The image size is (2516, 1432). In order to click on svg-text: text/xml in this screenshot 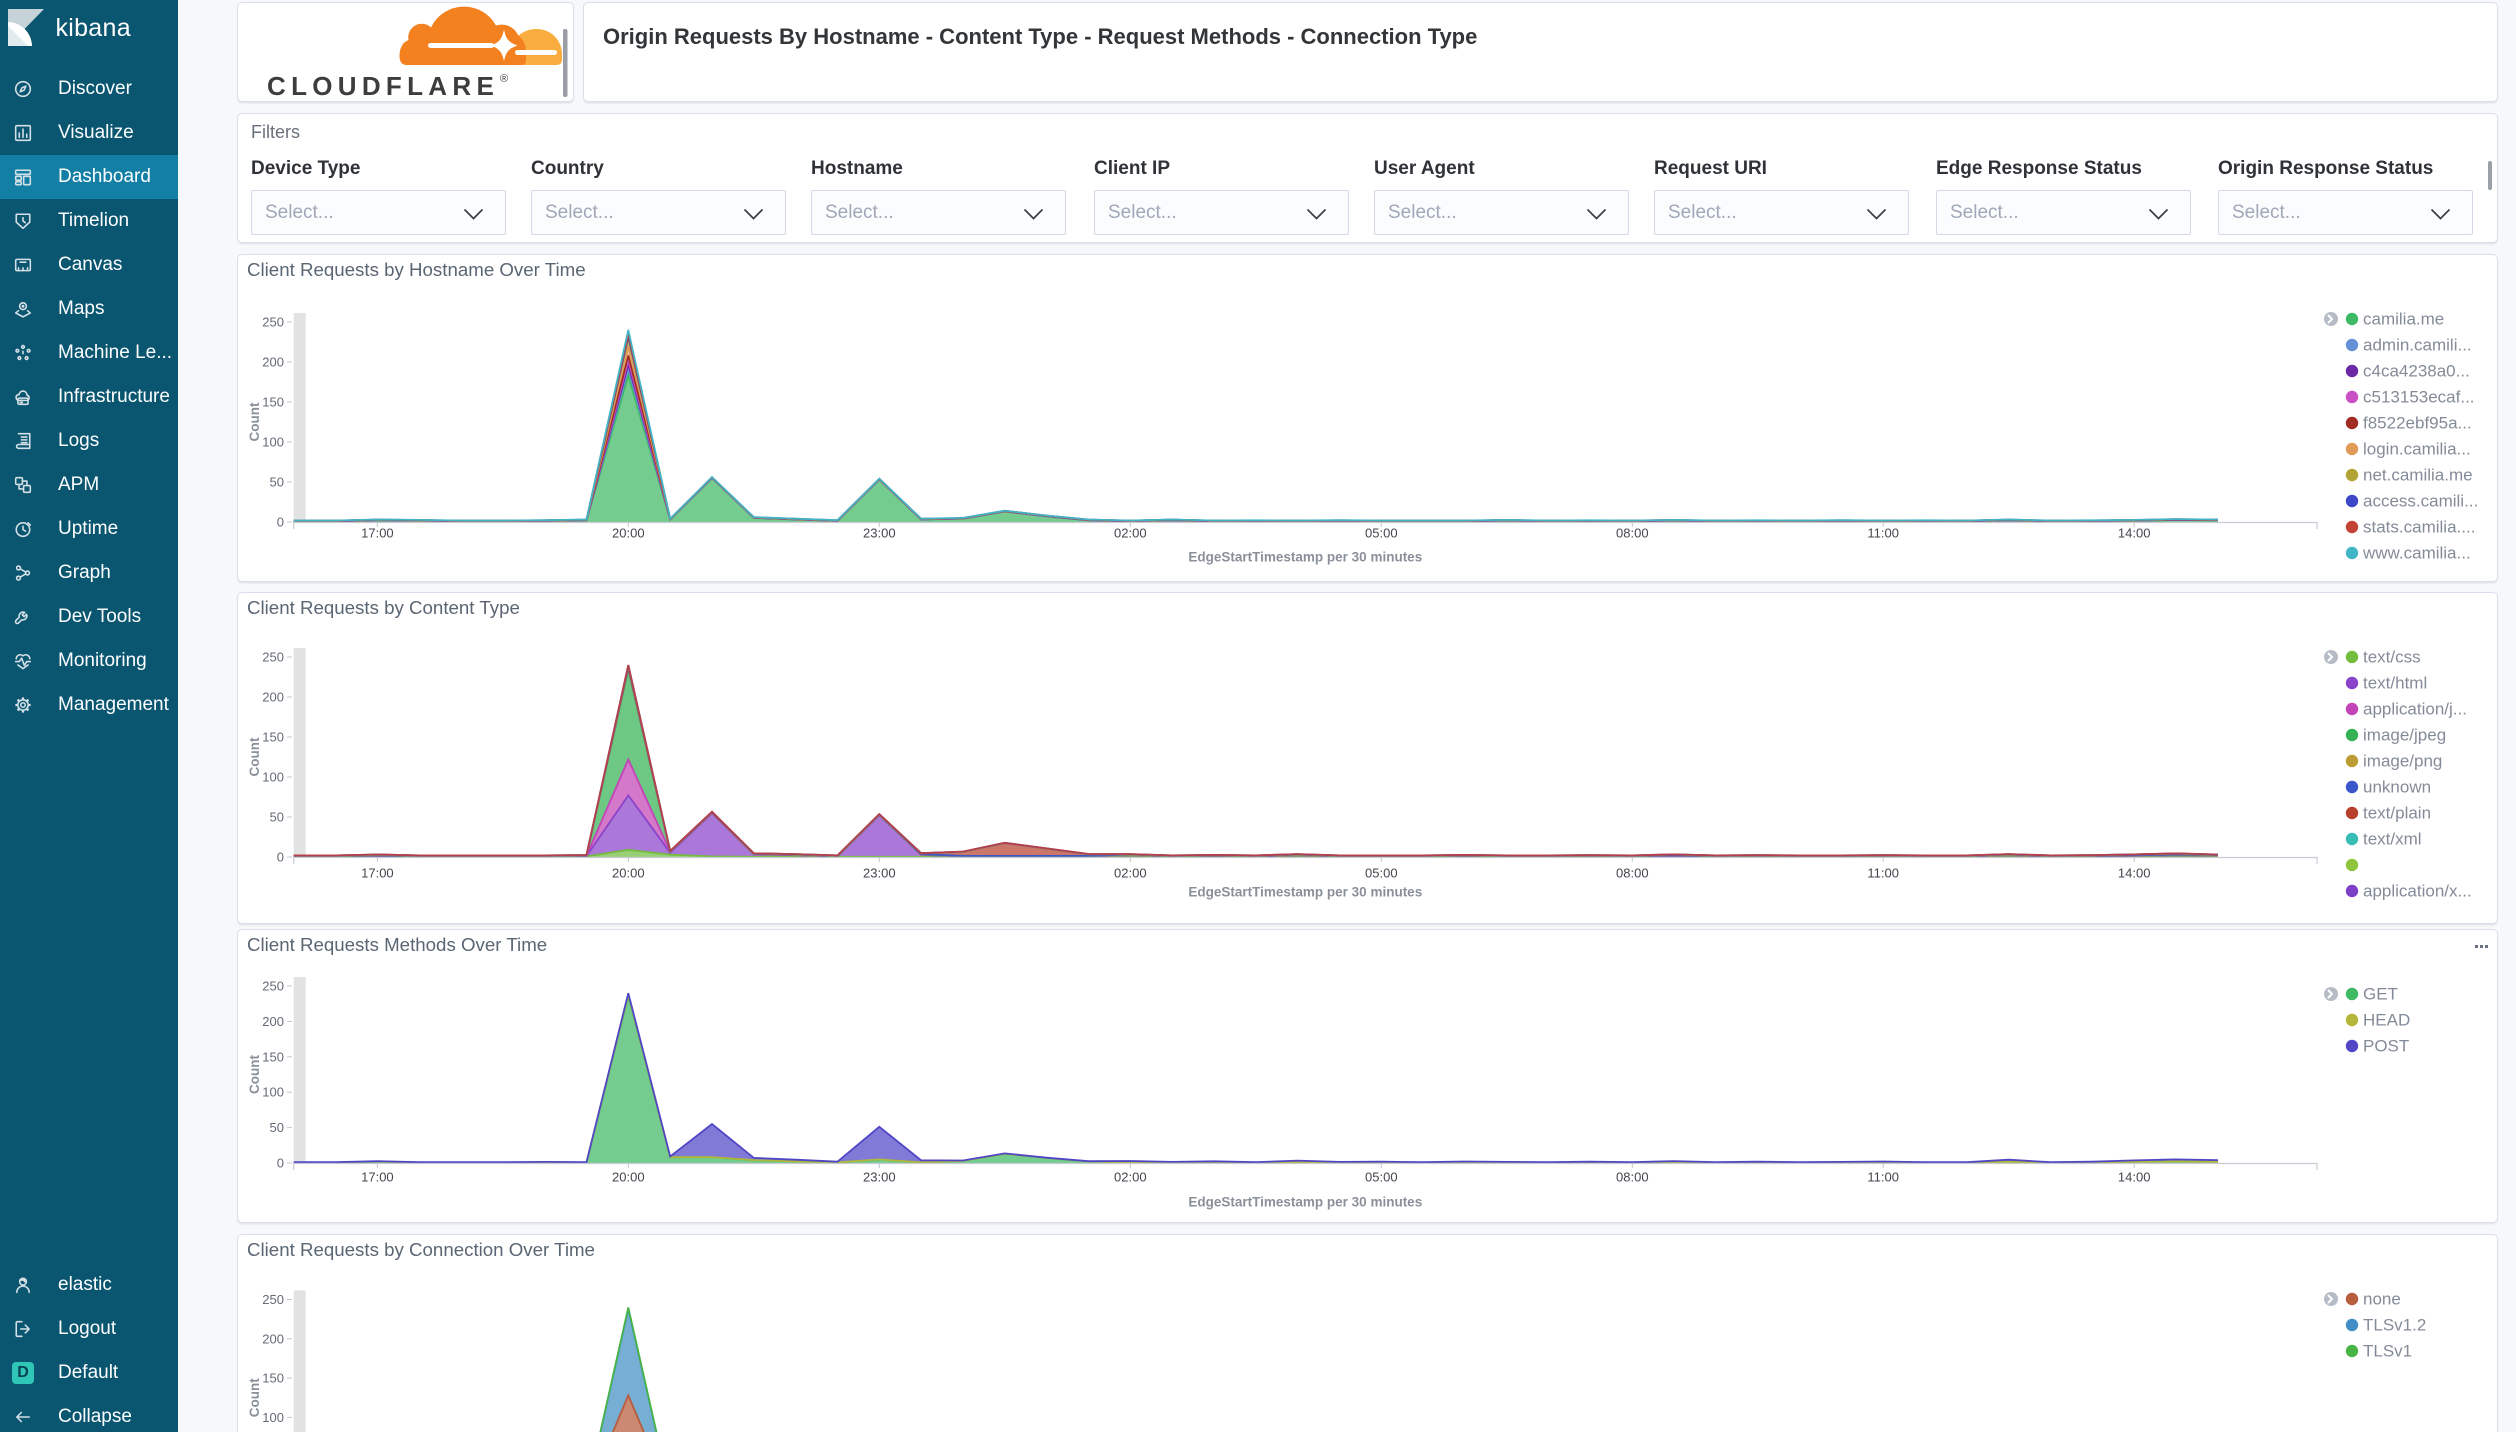, I will do `click(2392, 839)`.